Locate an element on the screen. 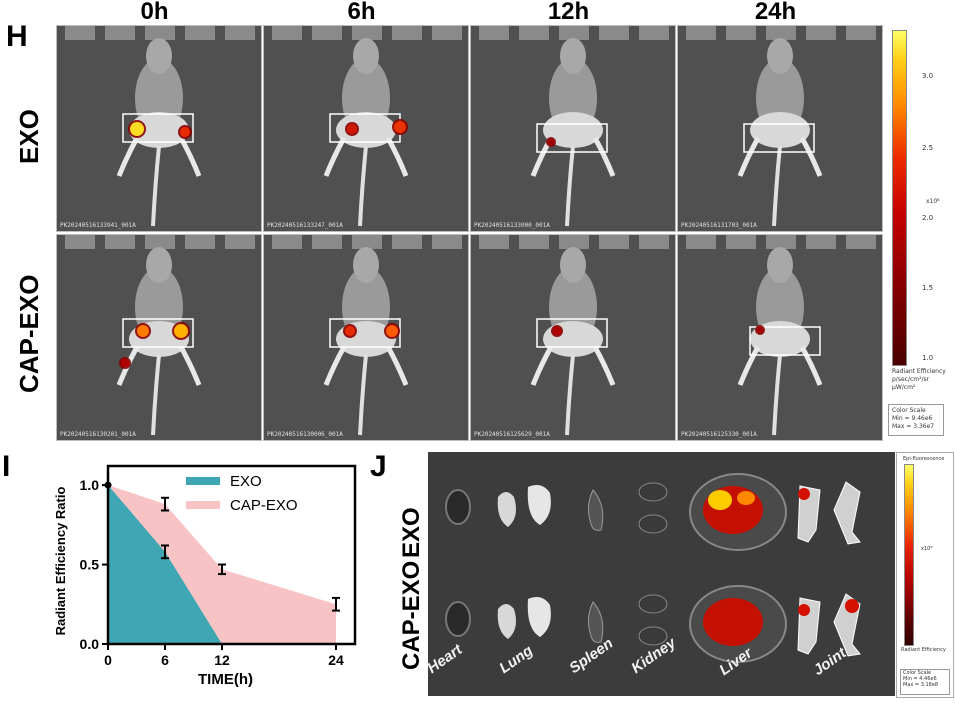 This screenshot has width=955, height=703. color-scale-box: Color Scale Min = 9.46e6 Max = 3.36e7 is located at coordinates (916, 420).